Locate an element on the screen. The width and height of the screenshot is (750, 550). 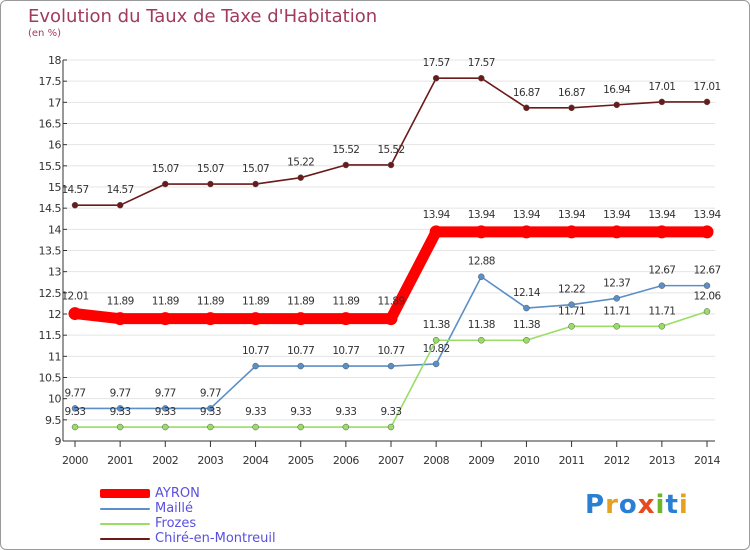
y-tick-label: 12.5 is located at coordinates (50, 293).